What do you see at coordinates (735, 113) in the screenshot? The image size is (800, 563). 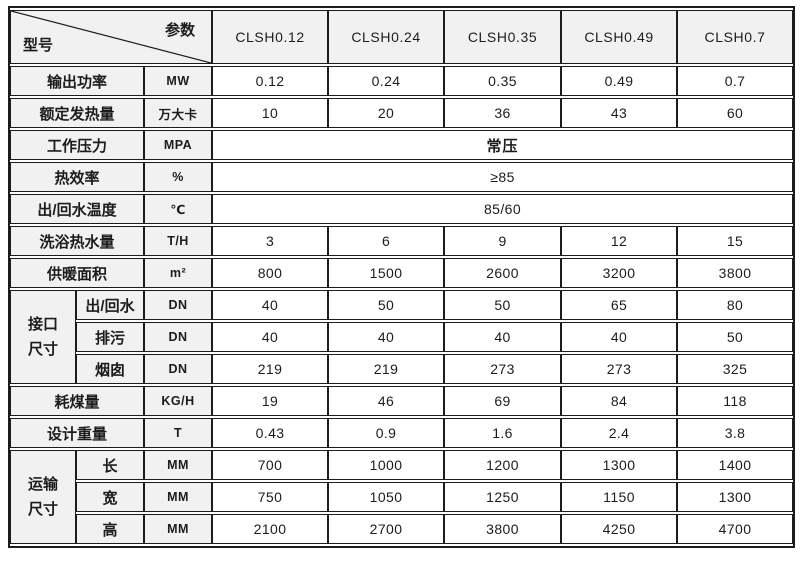 I see `cell-value: 60` at bounding box center [735, 113].